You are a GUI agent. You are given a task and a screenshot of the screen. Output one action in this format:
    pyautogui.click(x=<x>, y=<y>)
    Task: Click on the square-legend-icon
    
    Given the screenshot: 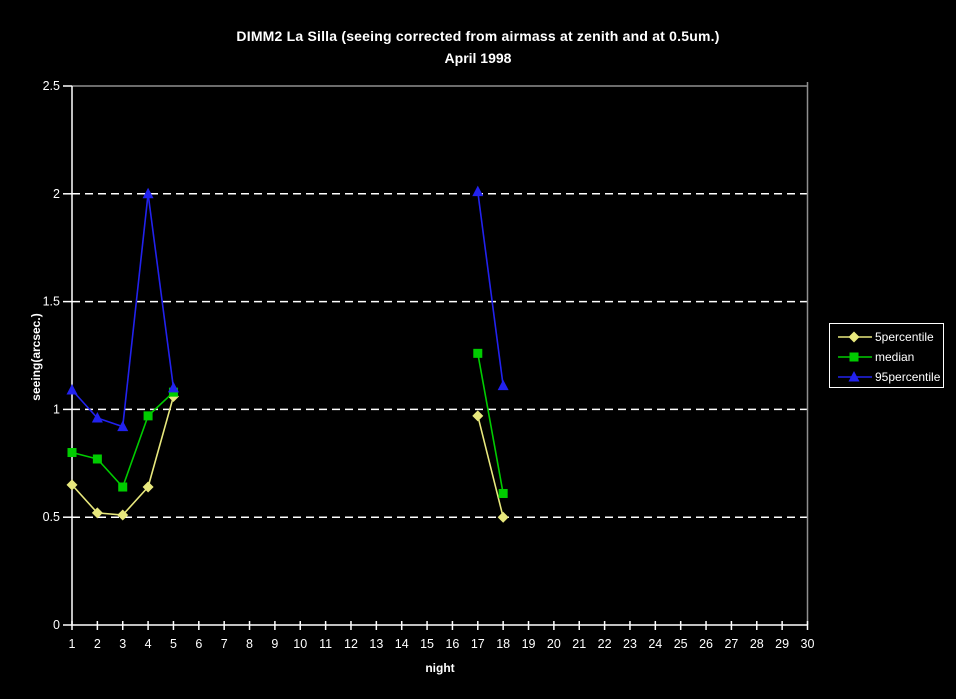 What is the action you would take?
    pyautogui.click(x=855, y=357)
    